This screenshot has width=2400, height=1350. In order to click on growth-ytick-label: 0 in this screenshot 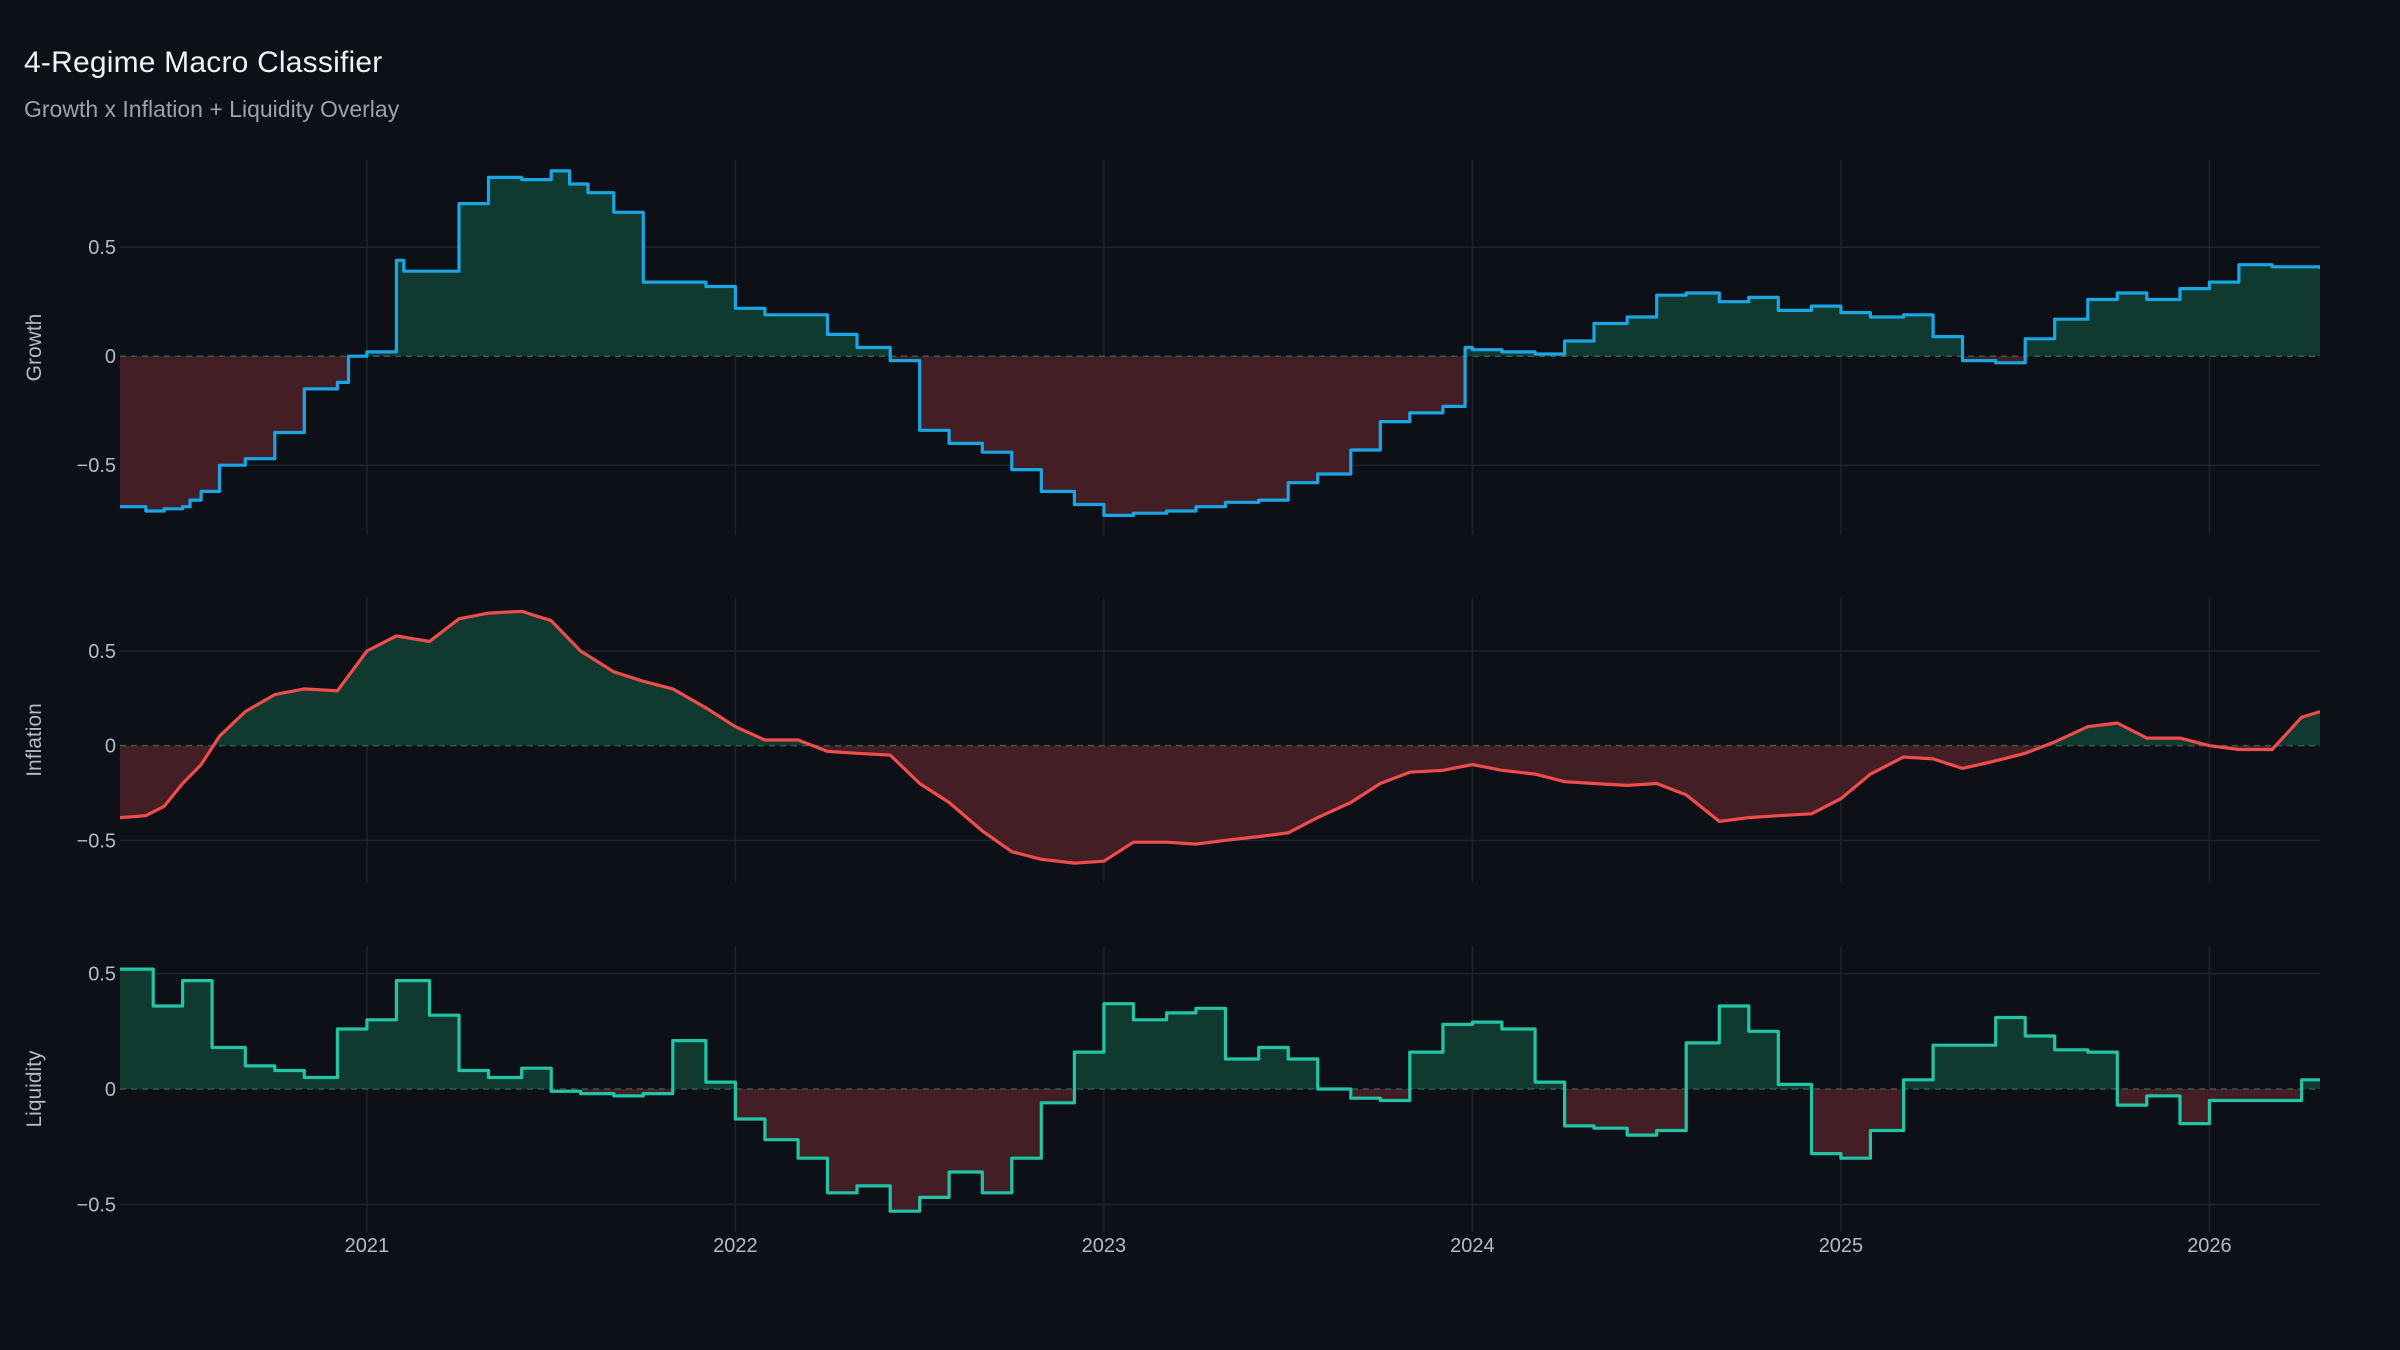, I will do `click(110, 357)`.